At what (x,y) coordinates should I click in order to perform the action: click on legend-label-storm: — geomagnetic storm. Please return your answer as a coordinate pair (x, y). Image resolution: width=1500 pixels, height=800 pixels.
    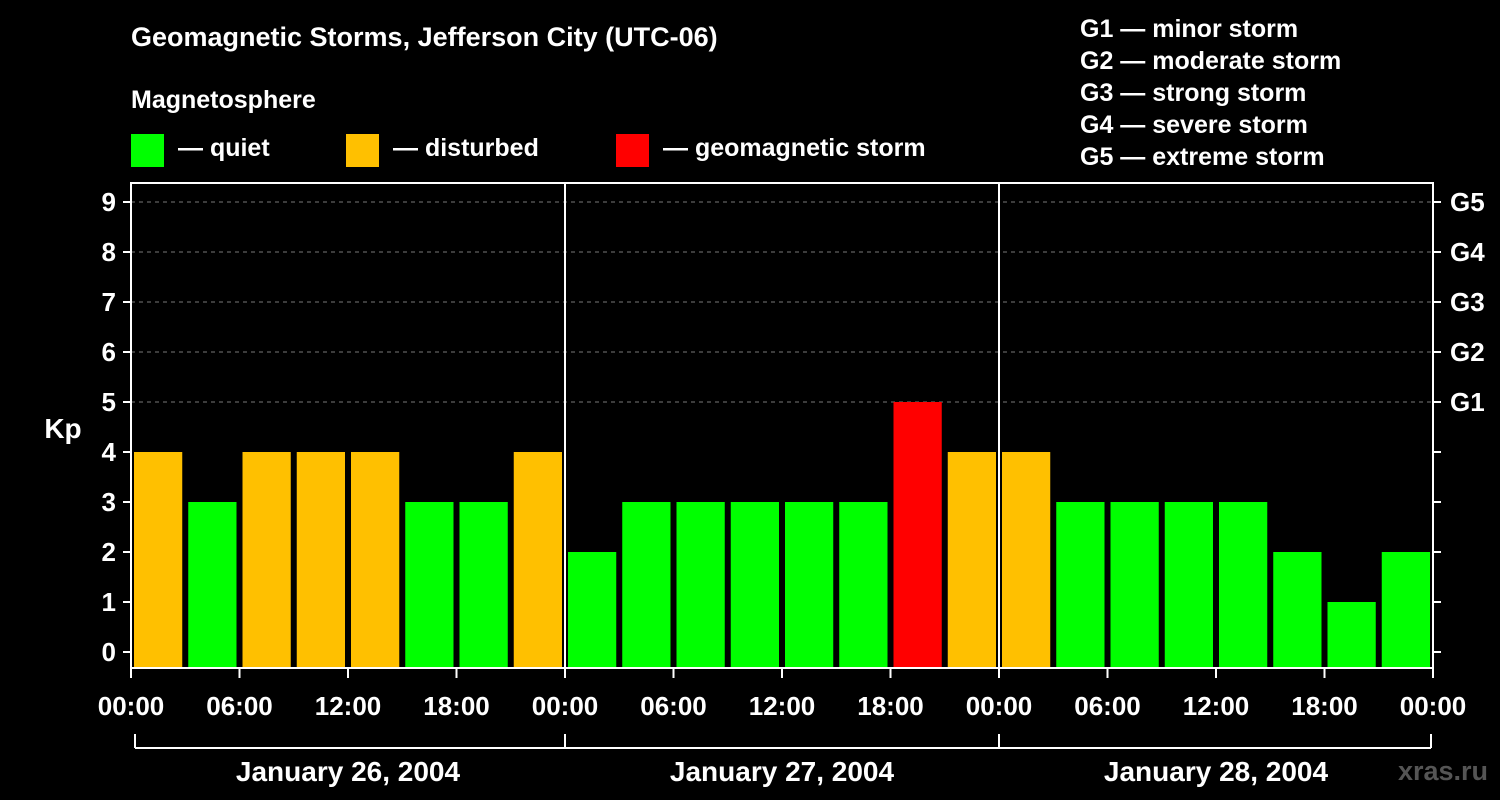
    Looking at the image, I should click on (794, 148).